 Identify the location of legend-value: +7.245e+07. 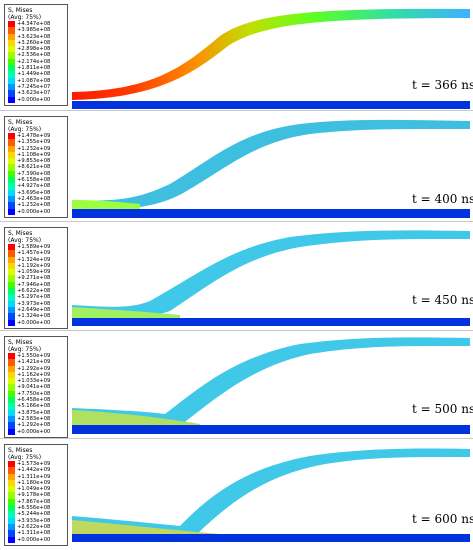
(34, 86).